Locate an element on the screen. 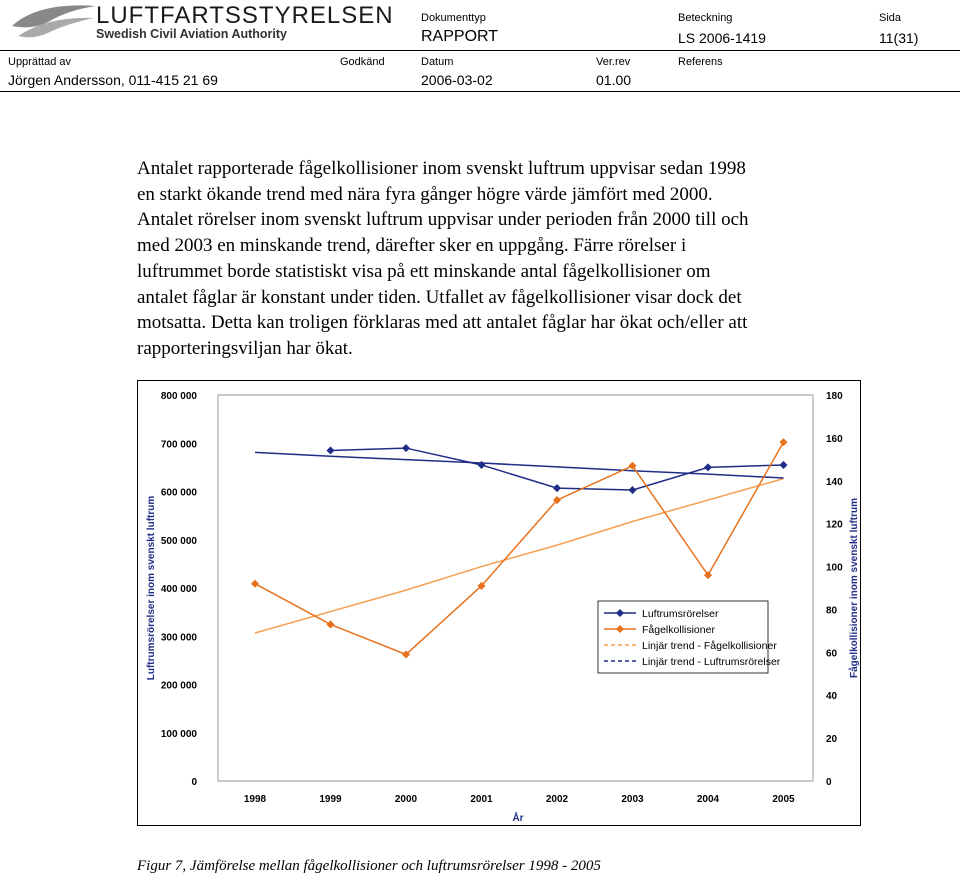 The height and width of the screenshot is (876, 960). y-right-tick-label: 180 is located at coordinates (834, 396).